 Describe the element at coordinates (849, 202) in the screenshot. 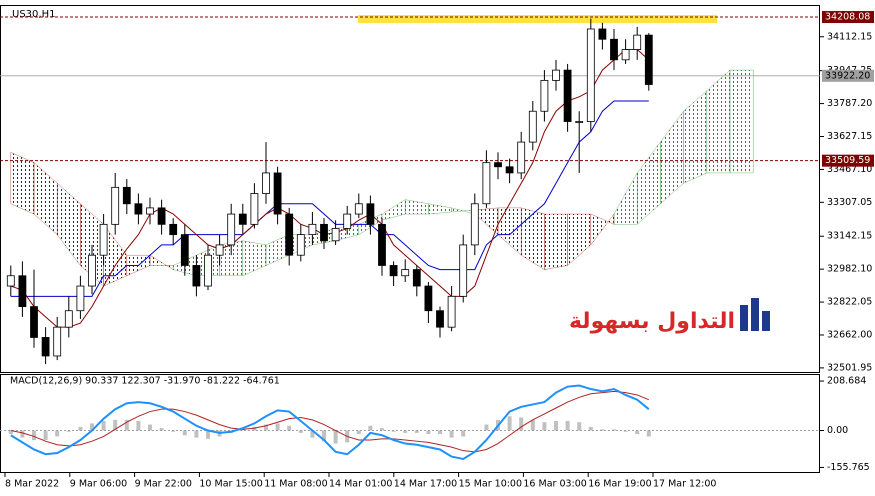

I see `y-tick-label: 33307.05` at that location.